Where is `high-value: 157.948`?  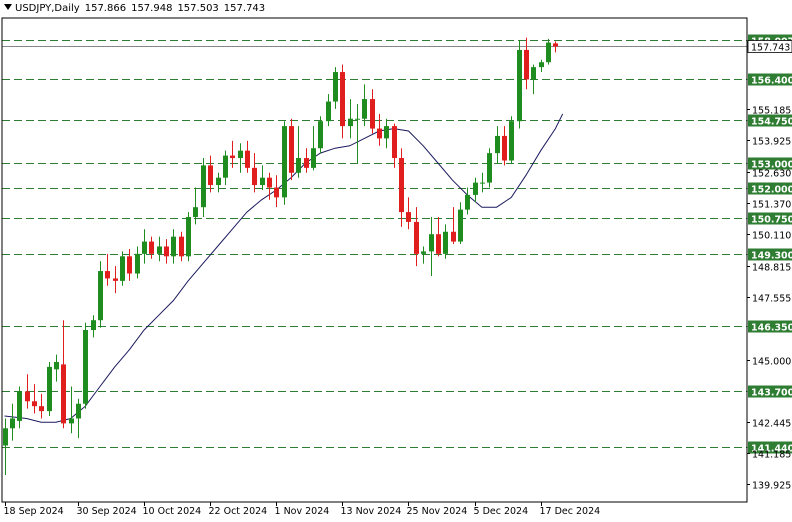
high-value: 157.948 is located at coordinates (152, 8).